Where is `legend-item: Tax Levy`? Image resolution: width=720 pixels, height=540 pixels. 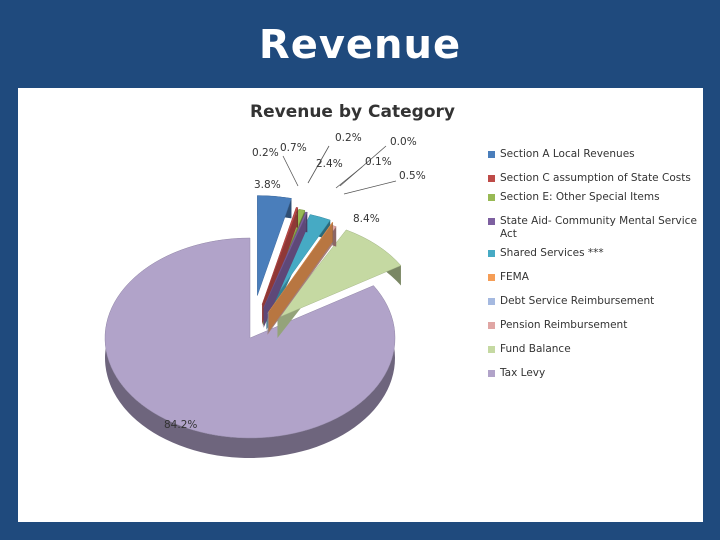
legend-item: Tax Levy is located at coordinates (593, 373).